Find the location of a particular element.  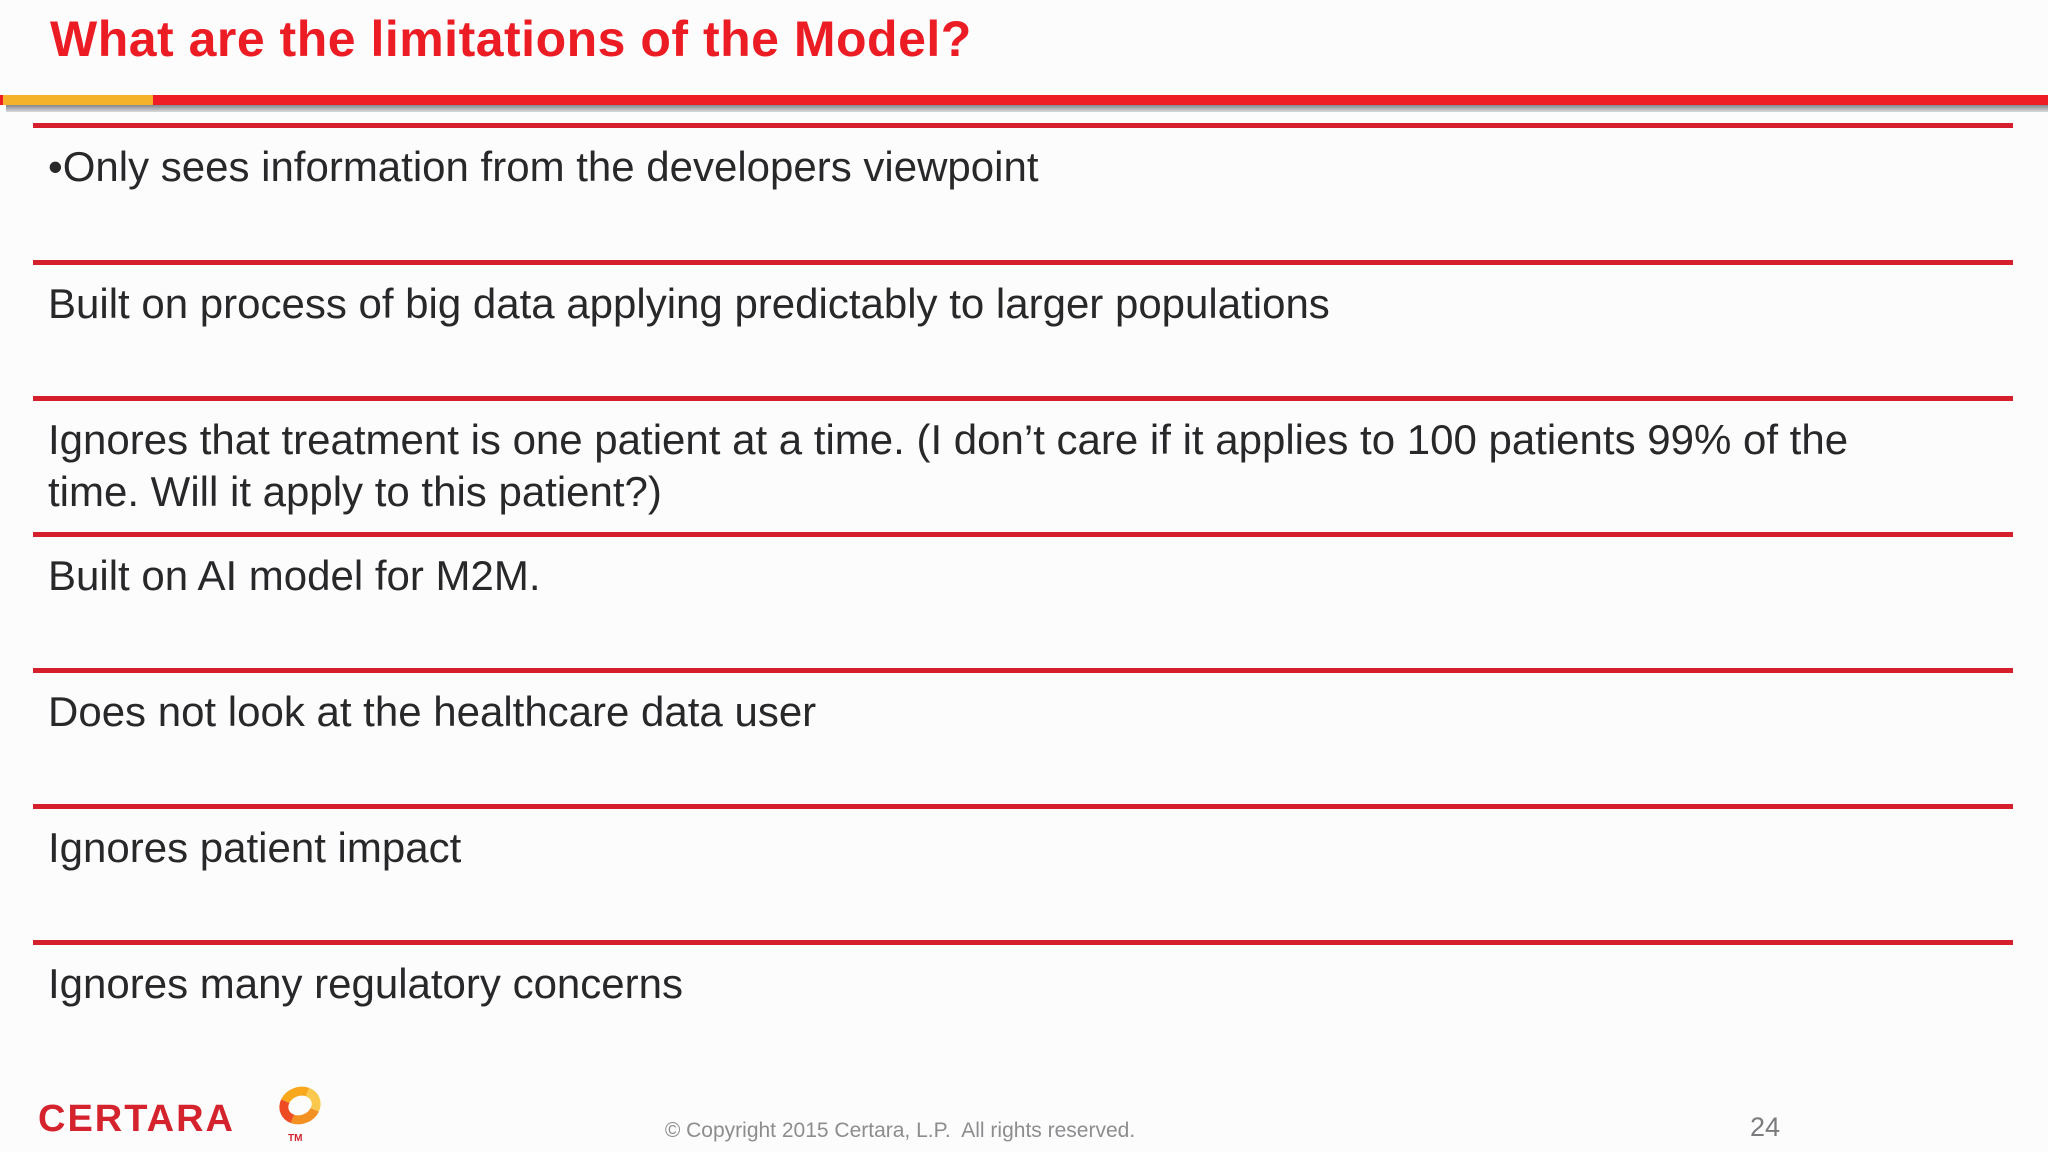

page-title: What are the limitations of the Model? is located at coordinates (511, 39).